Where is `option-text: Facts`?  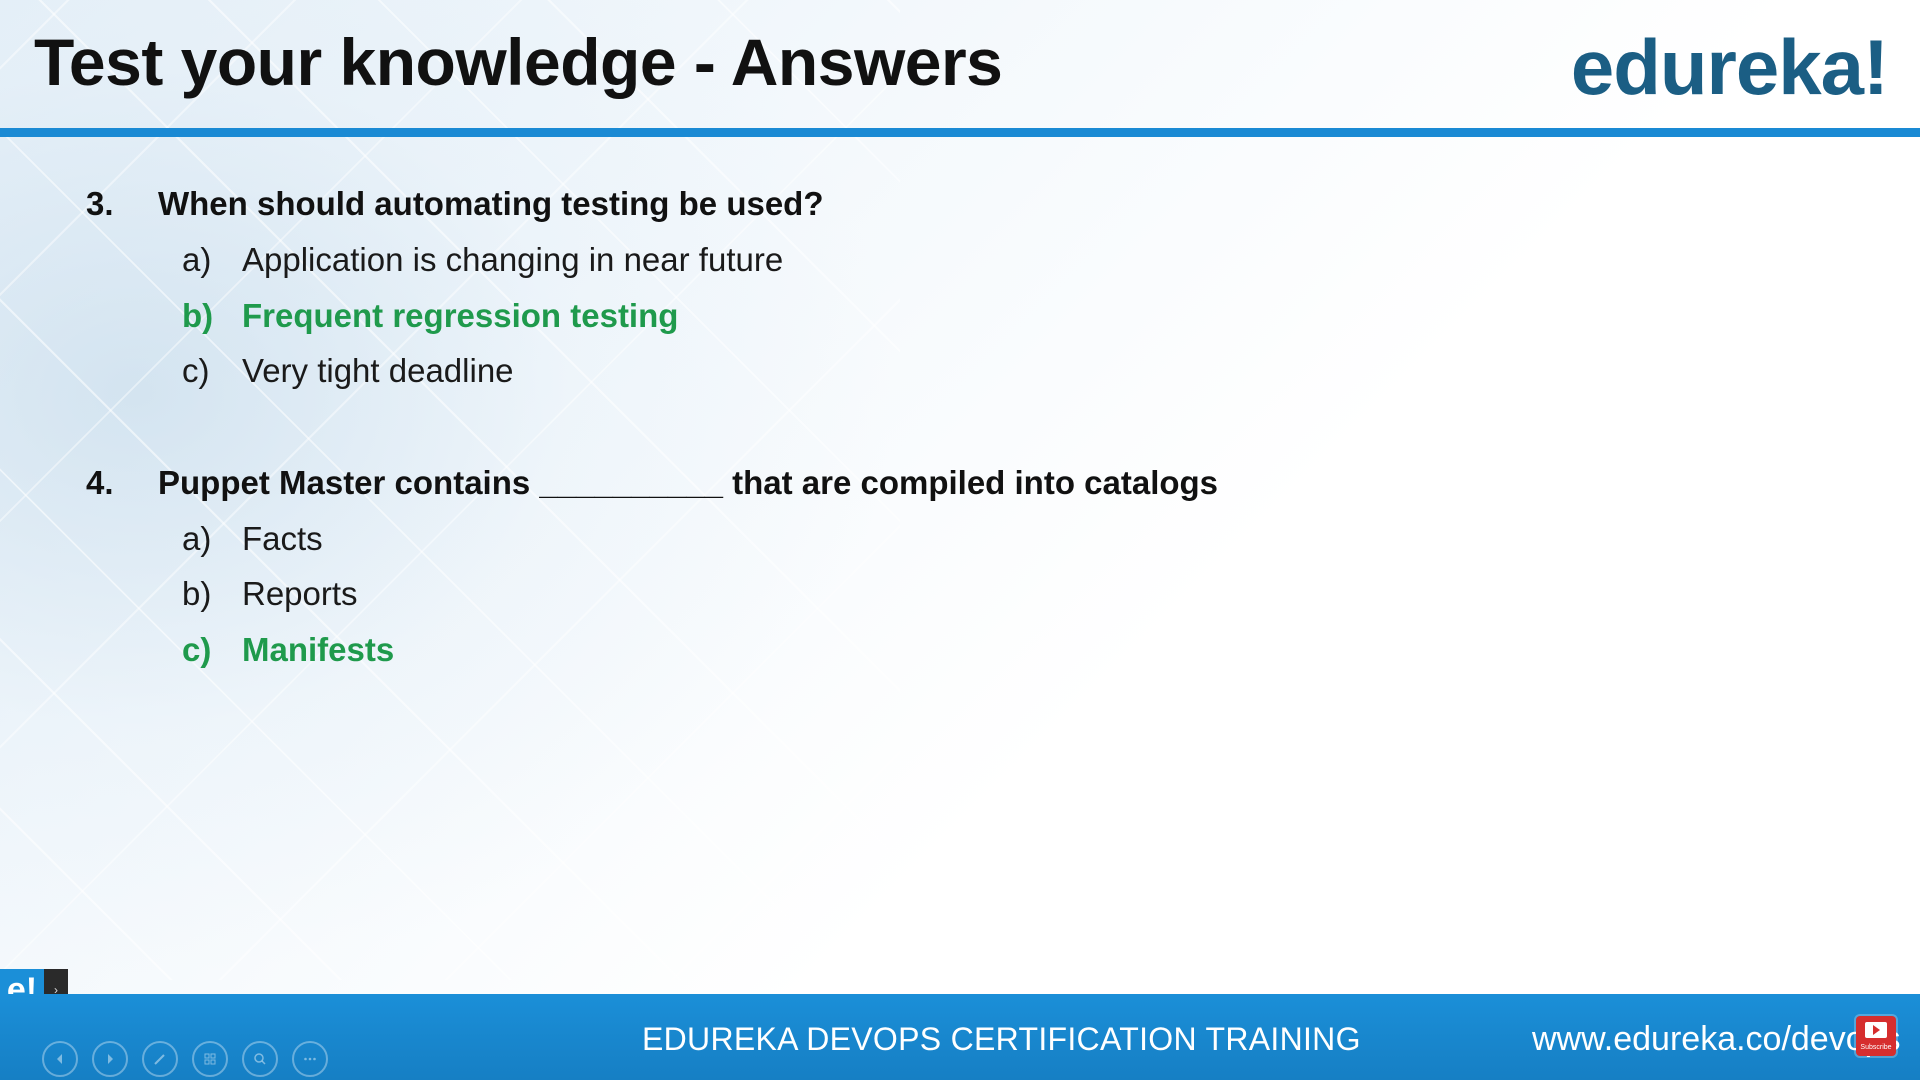
option-text: Facts is located at coordinates (282, 538).